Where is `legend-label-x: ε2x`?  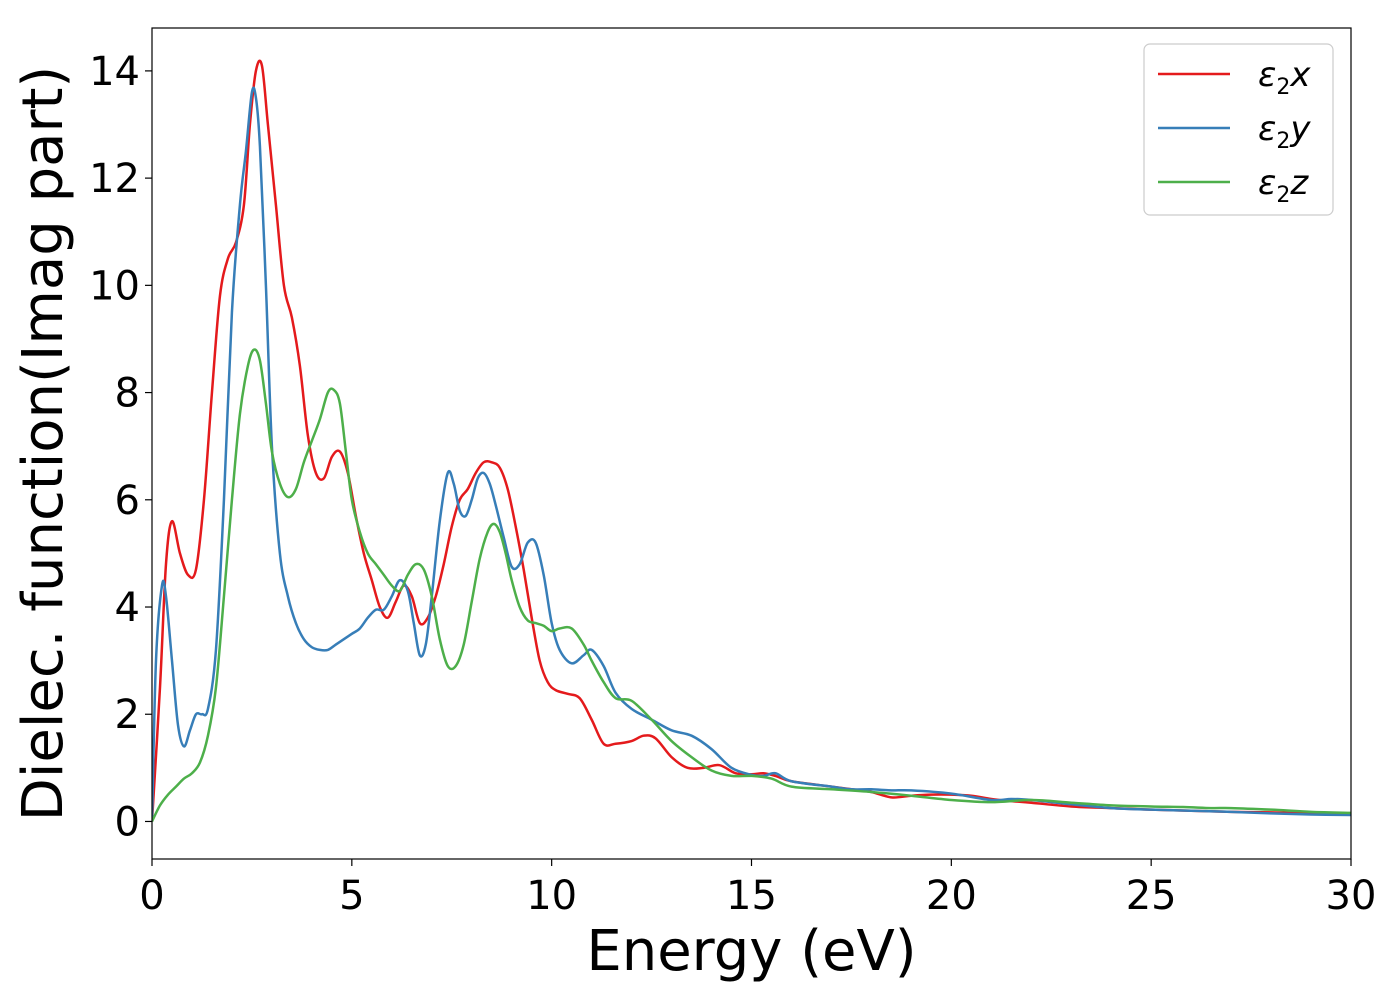
legend-label-x: ε2x is located at coordinates (1284, 77).